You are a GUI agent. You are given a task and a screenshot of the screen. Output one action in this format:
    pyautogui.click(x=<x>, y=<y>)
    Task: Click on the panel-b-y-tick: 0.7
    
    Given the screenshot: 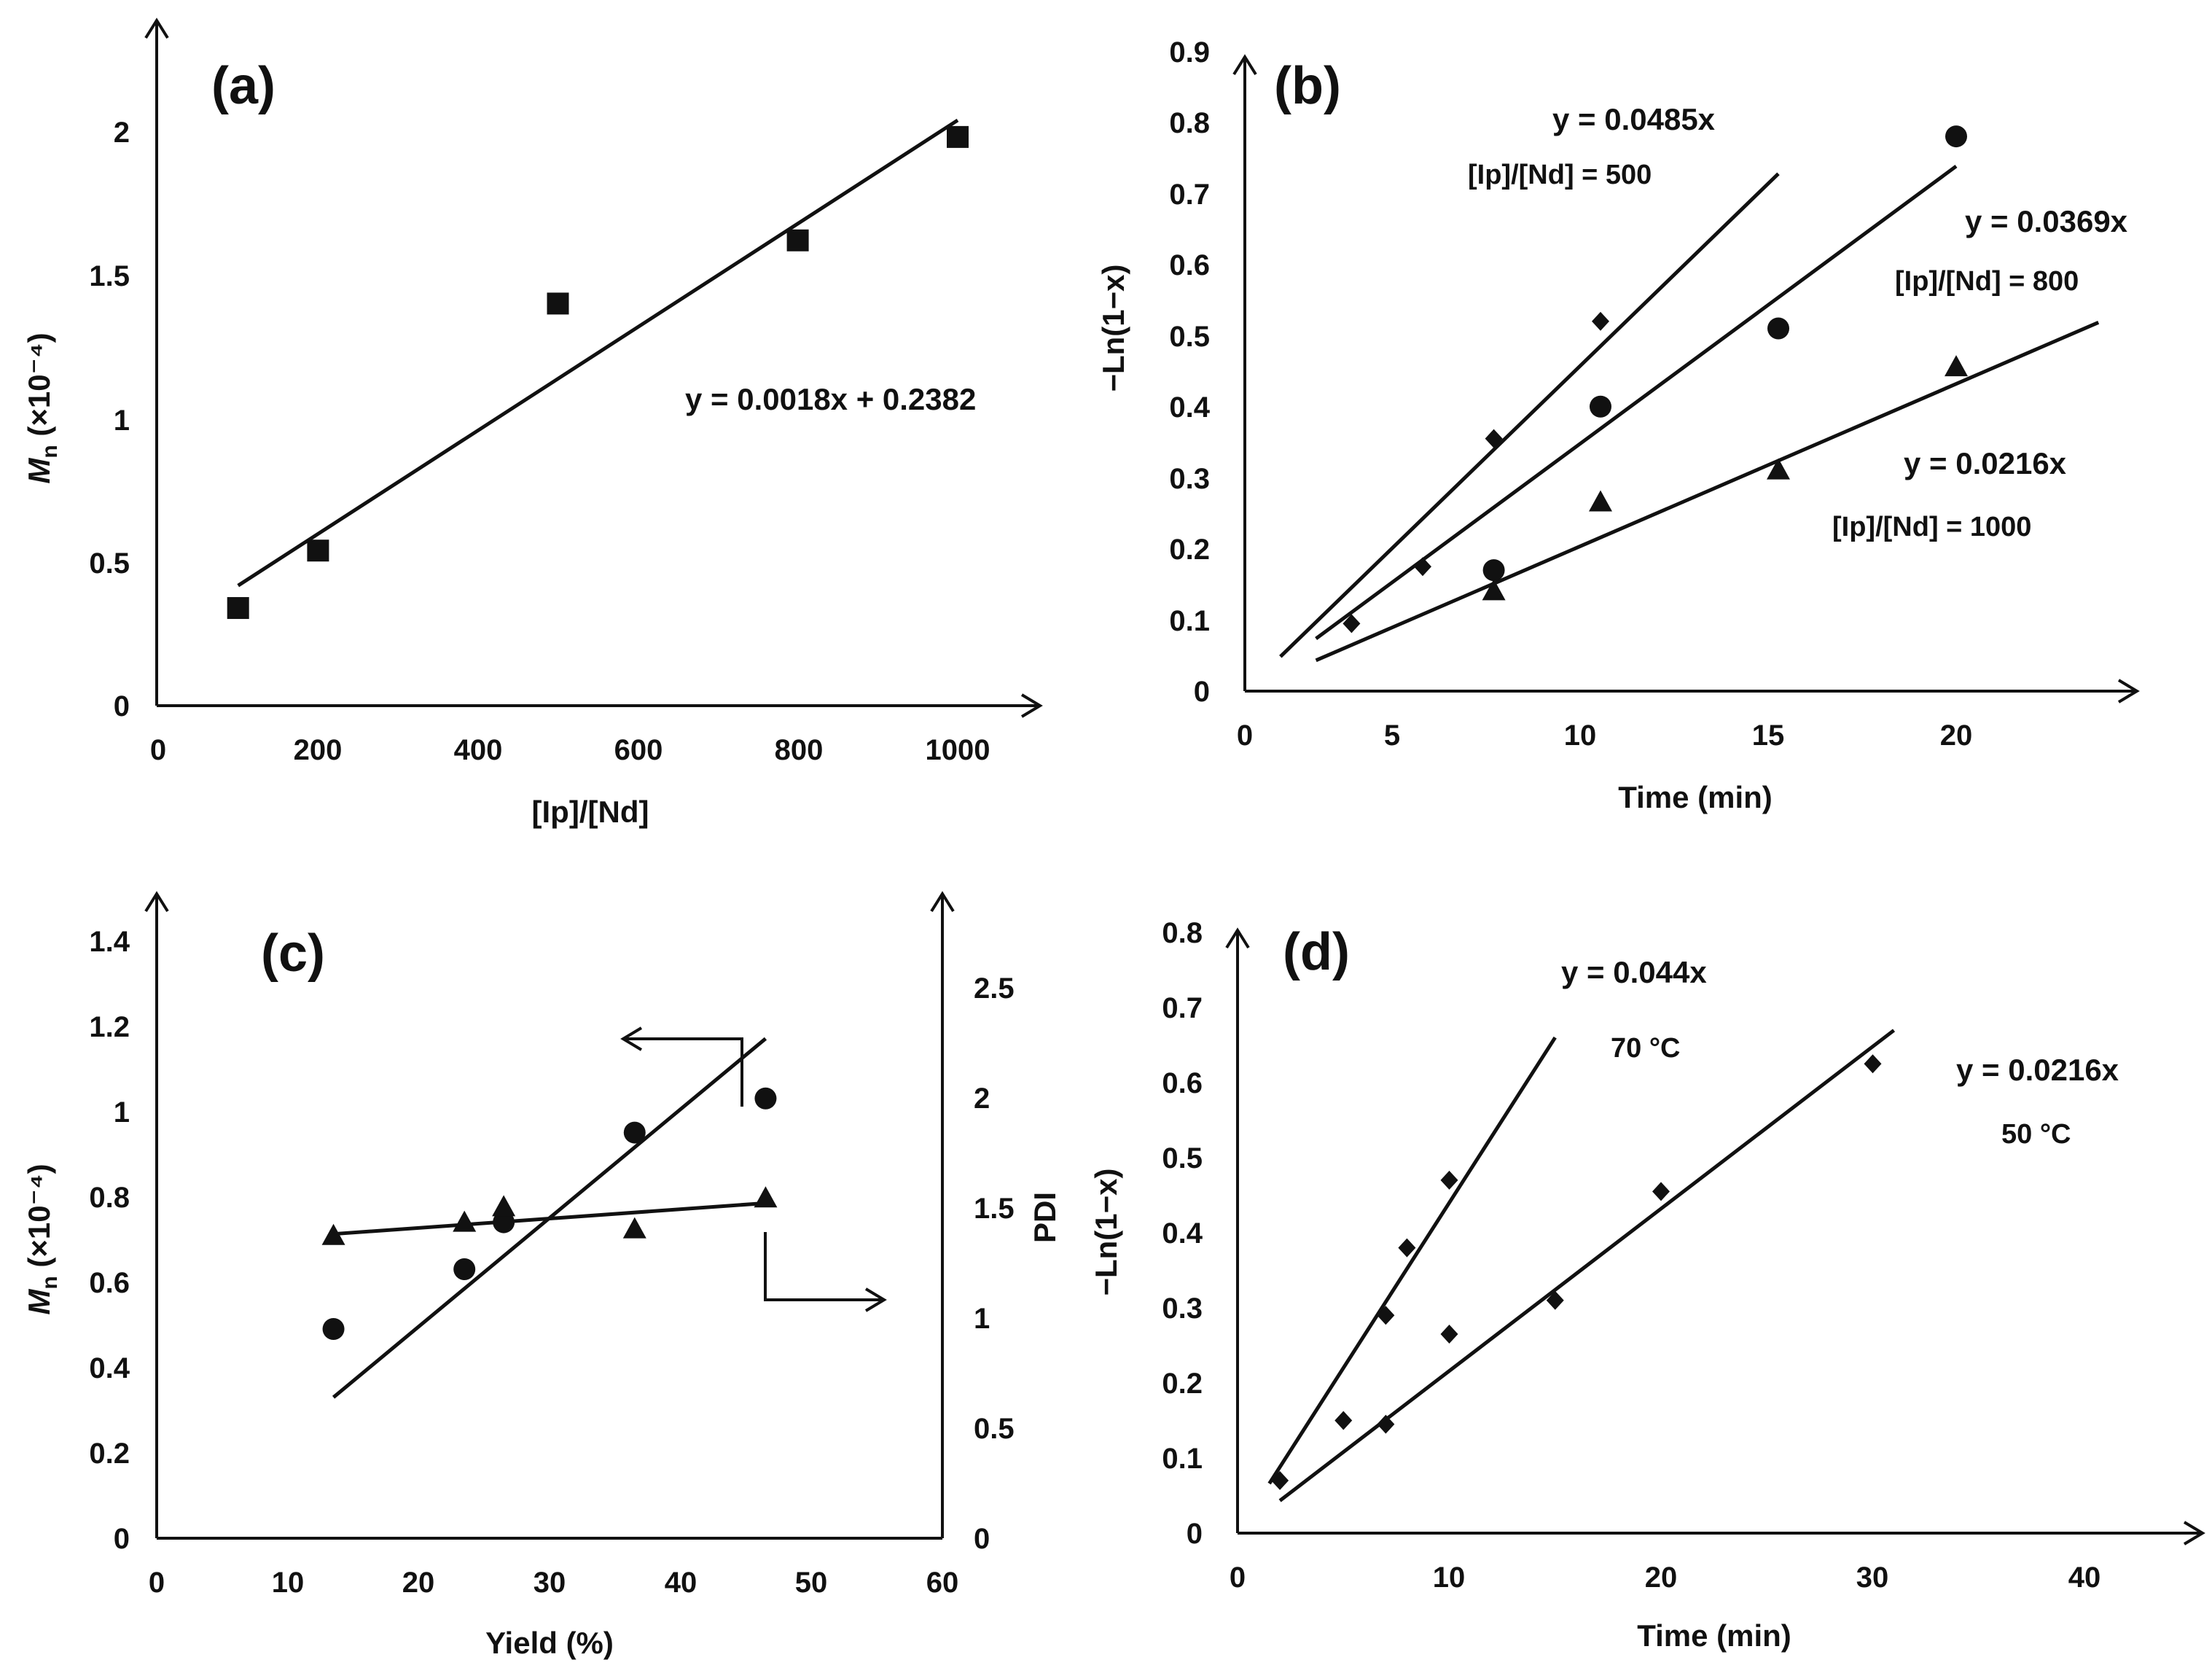 What is the action you would take?
    pyautogui.click(x=1189, y=195)
    